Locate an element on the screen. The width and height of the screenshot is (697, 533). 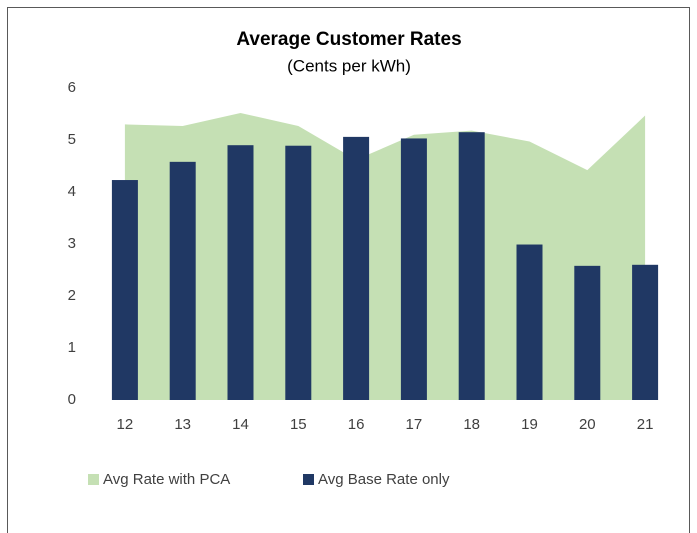
chart-subtitle: (Cents per kWh) is located at coordinates (349, 65).